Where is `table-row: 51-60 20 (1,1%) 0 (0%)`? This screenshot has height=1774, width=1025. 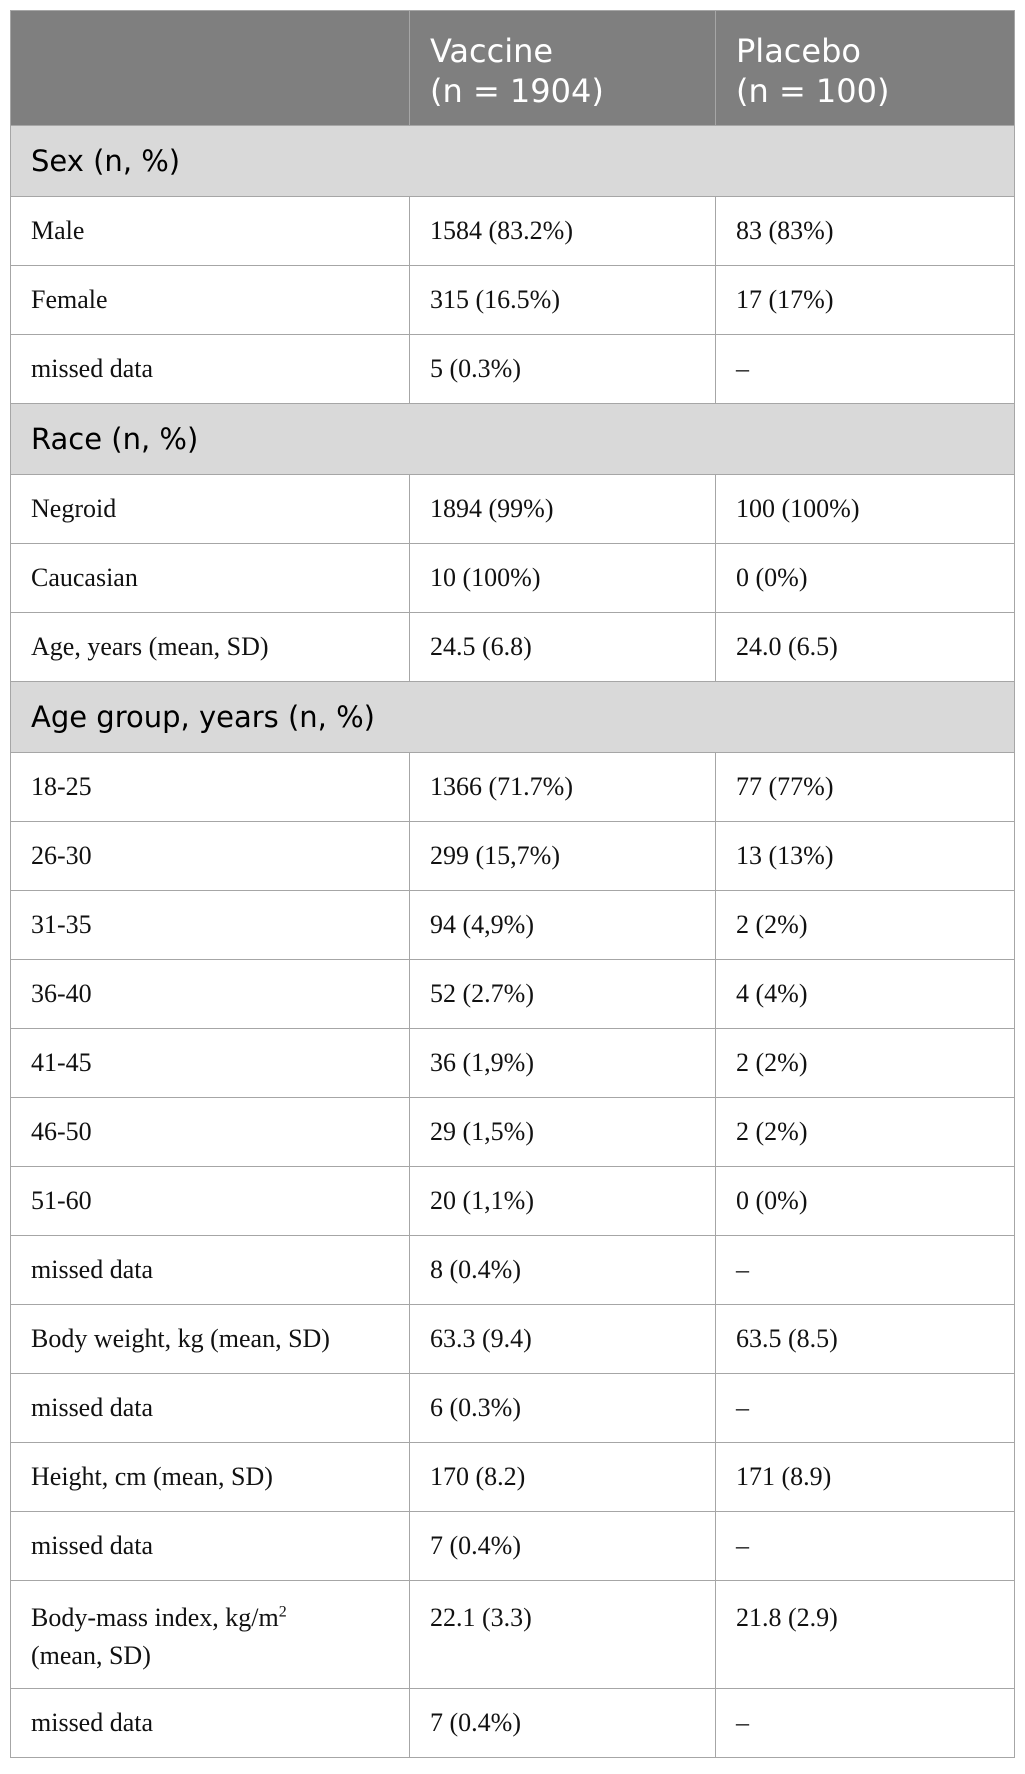
table-row: 51-60 20 (1,1%) 0 (0%) is located at coordinates (512, 1201).